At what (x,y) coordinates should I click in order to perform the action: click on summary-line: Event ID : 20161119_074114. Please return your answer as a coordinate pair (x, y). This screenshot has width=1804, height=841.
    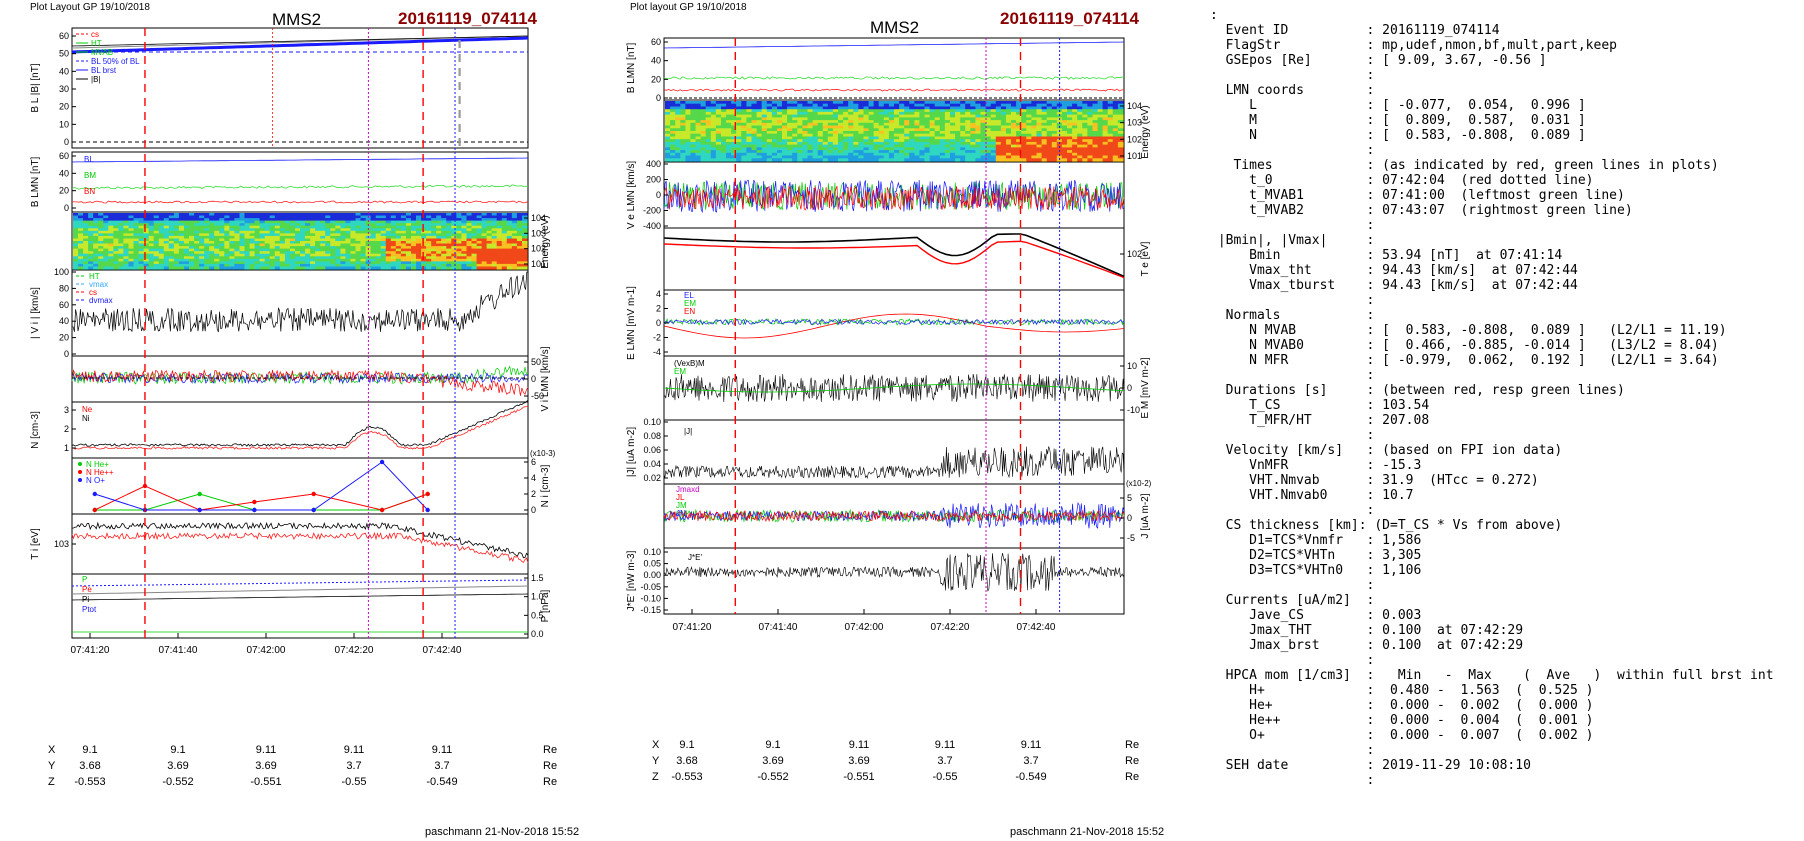
    Looking at the image, I should click on (1355, 30).